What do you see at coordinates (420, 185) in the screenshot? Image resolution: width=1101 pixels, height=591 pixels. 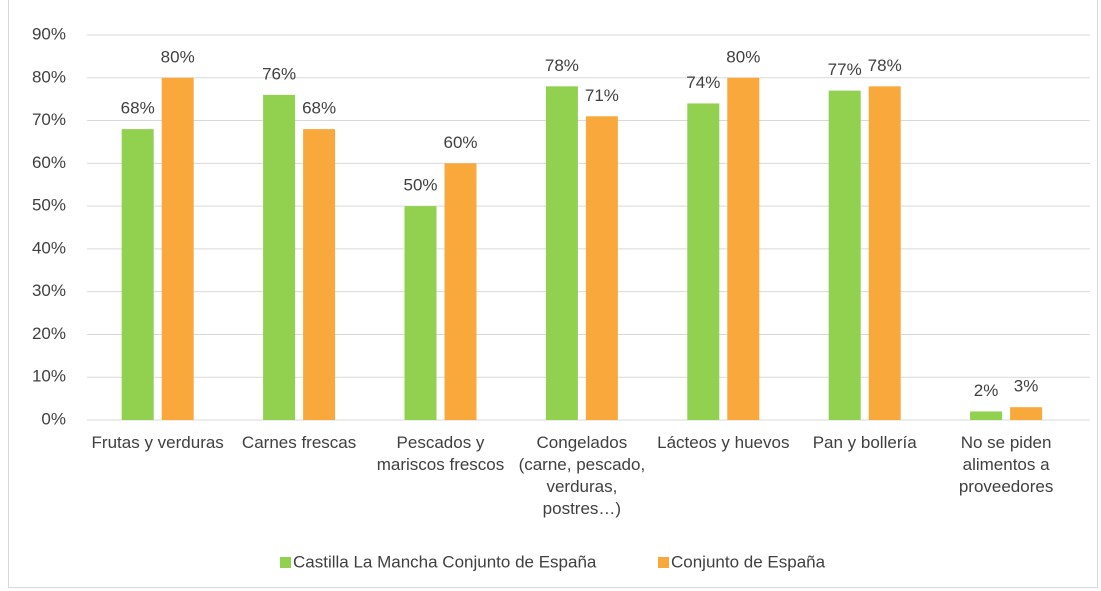 I see `data-label: 50%` at bounding box center [420, 185].